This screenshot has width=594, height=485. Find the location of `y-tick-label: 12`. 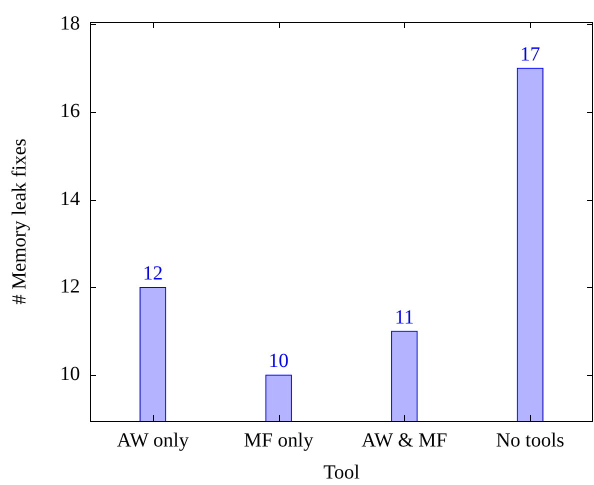

y-tick-label: 12 is located at coordinates (70, 287).